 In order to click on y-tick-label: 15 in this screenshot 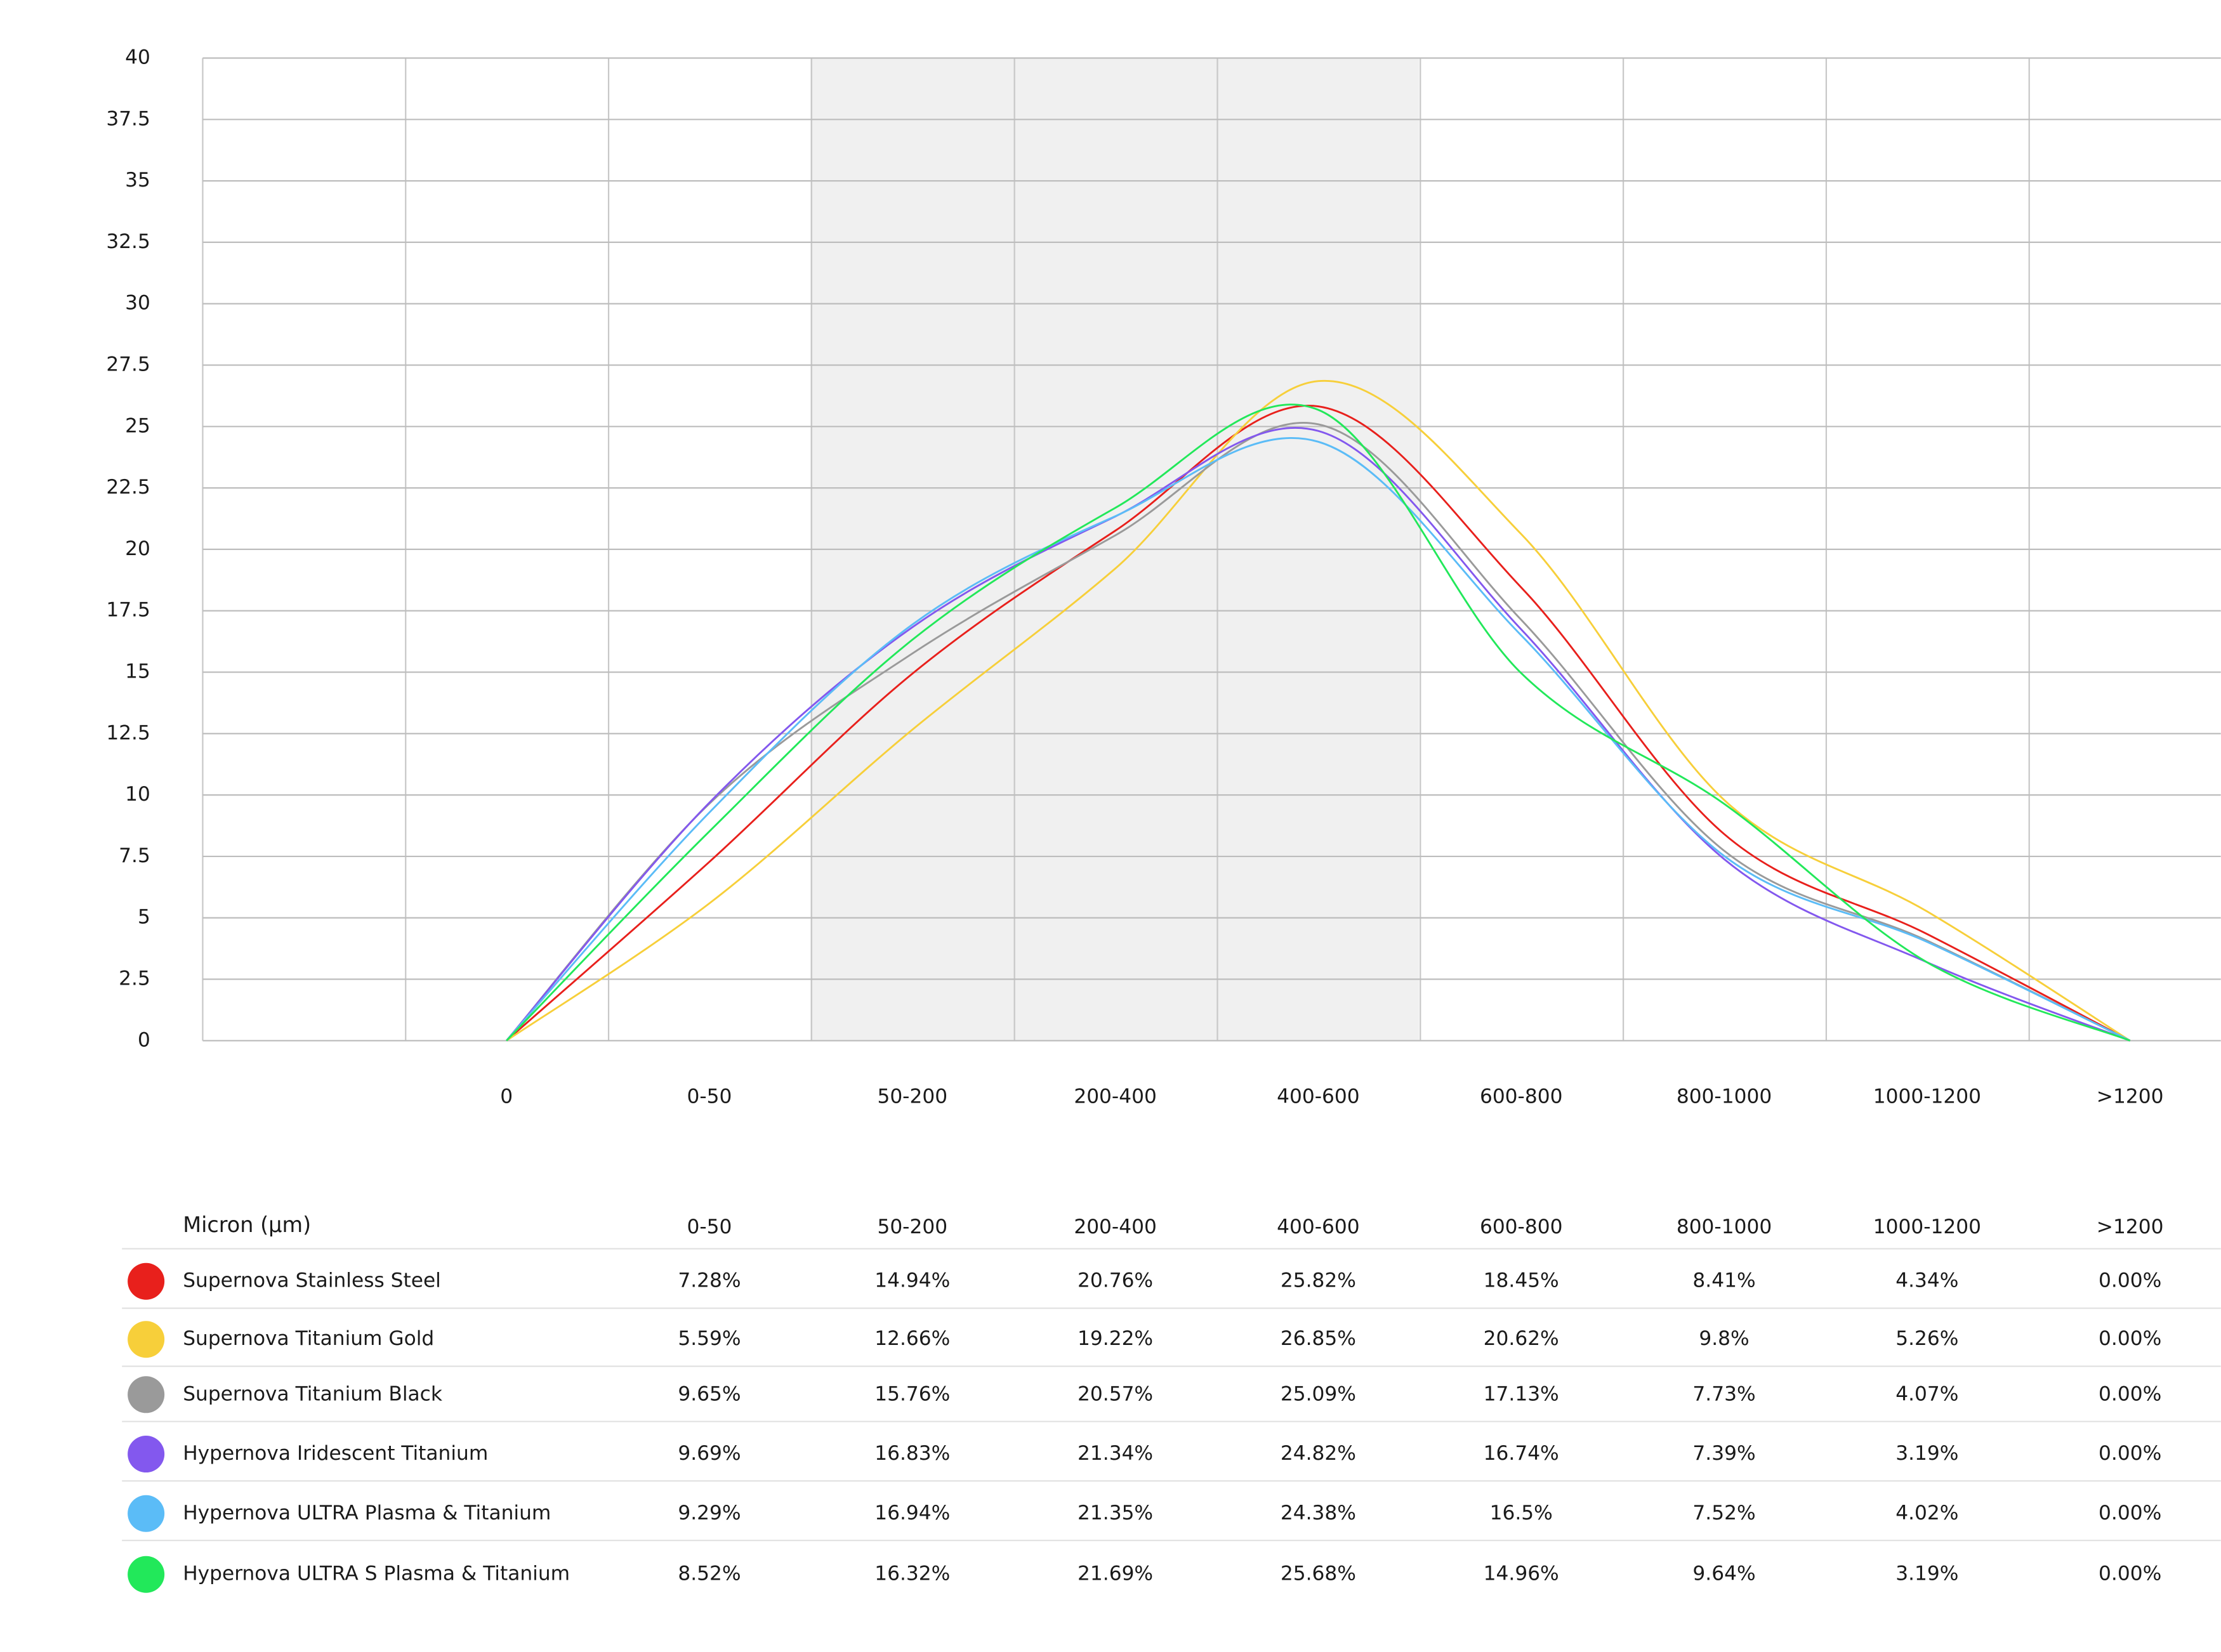, I will do `click(137, 671)`.